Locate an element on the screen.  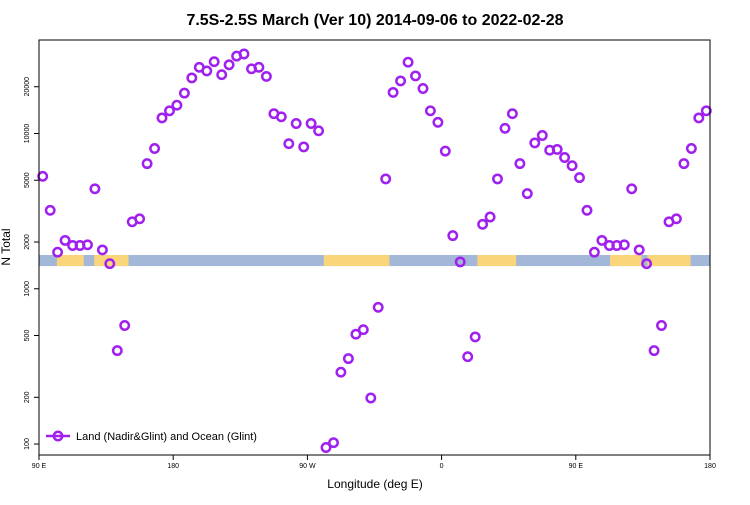
y-tick-label: 500 is located at coordinates (27, 336).